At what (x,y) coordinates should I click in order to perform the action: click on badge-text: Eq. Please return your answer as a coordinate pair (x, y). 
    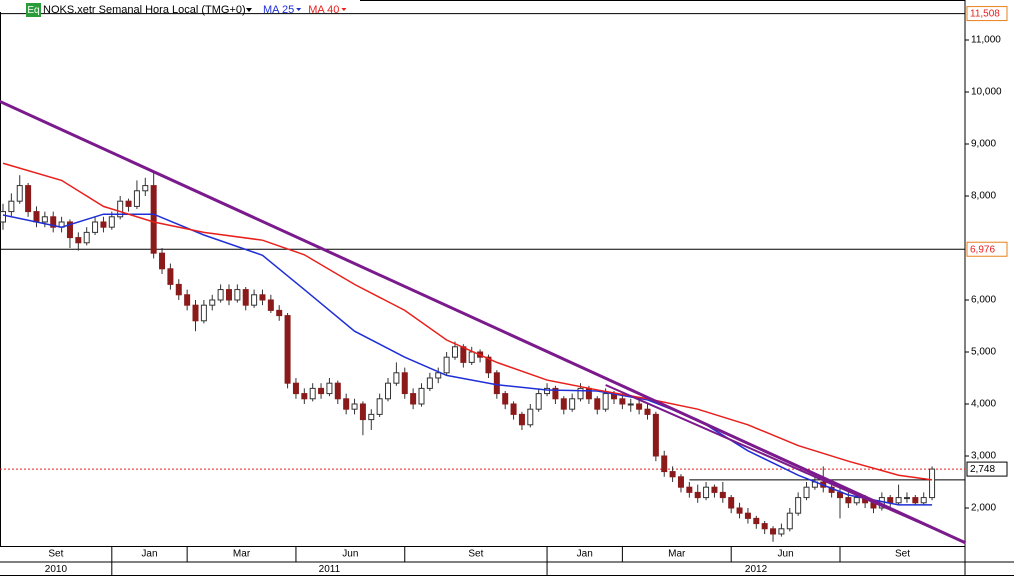
    Looking at the image, I should click on (33, 10).